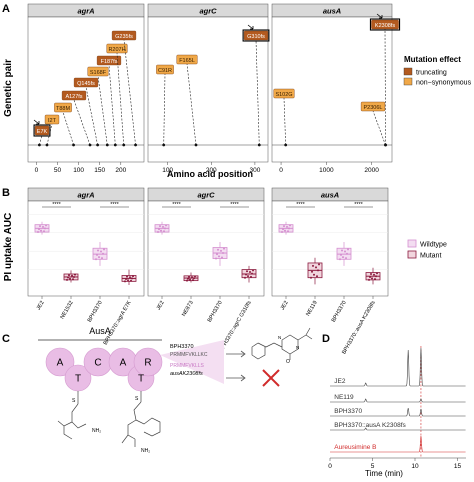 The height and width of the screenshot is (482, 474). Describe the element at coordinates (8, 88) in the screenshot. I see `panel-a-ylabel: Genetic pair` at that location.